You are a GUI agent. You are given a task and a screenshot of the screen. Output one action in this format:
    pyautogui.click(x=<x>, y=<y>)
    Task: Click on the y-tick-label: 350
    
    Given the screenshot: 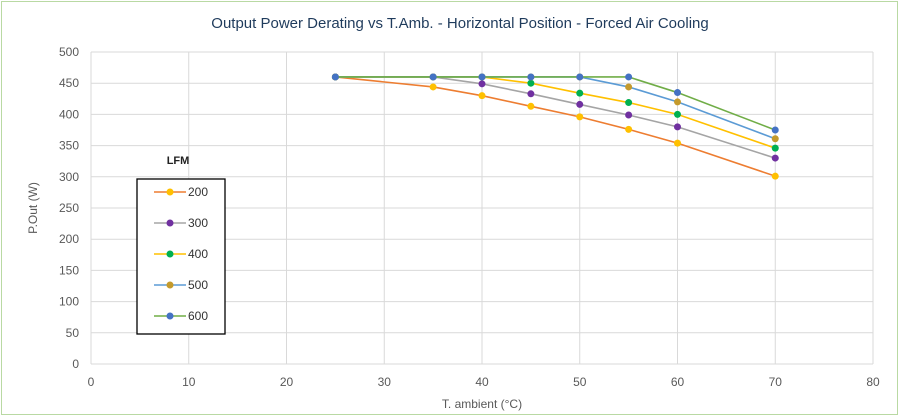 What is the action you would take?
    pyautogui.click(x=69, y=146)
    